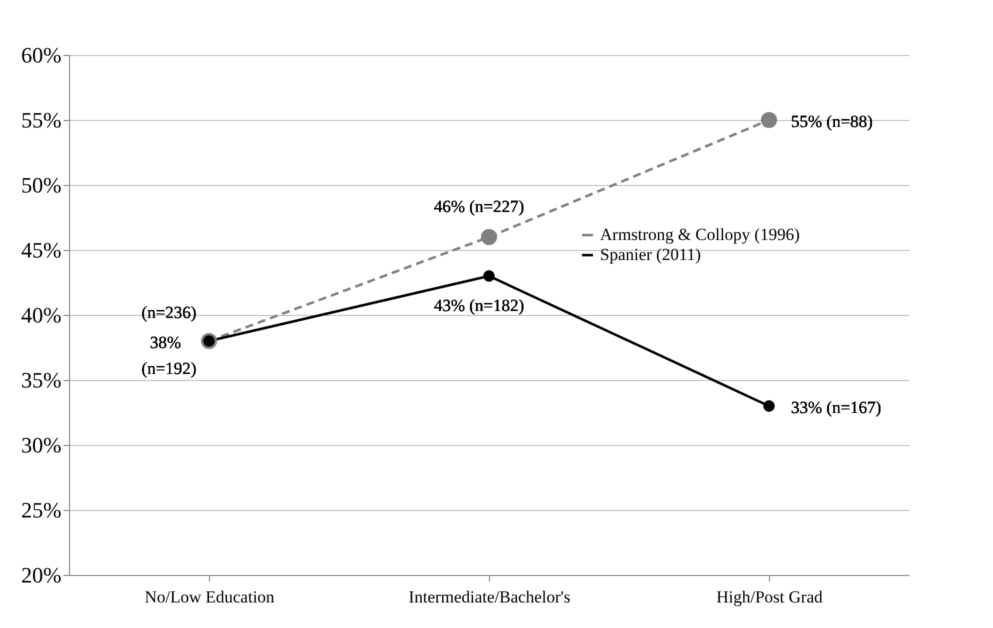 The height and width of the screenshot is (628, 993). Describe the element at coordinates (479, 305) in the screenshot. I see `annotation: 43% (n=182)` at that location.